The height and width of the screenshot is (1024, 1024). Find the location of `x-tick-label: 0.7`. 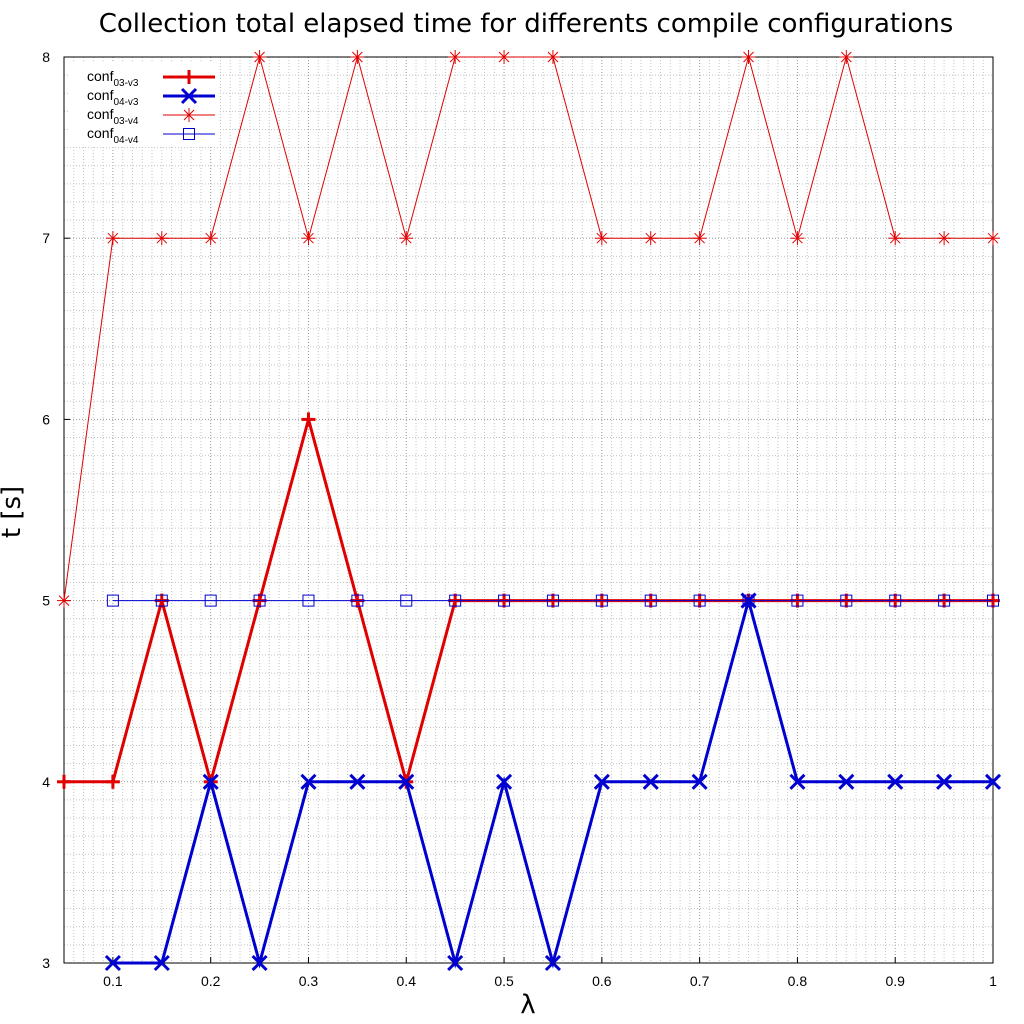

x-tick-label: 0.7 is located at coordinates (700, 981).